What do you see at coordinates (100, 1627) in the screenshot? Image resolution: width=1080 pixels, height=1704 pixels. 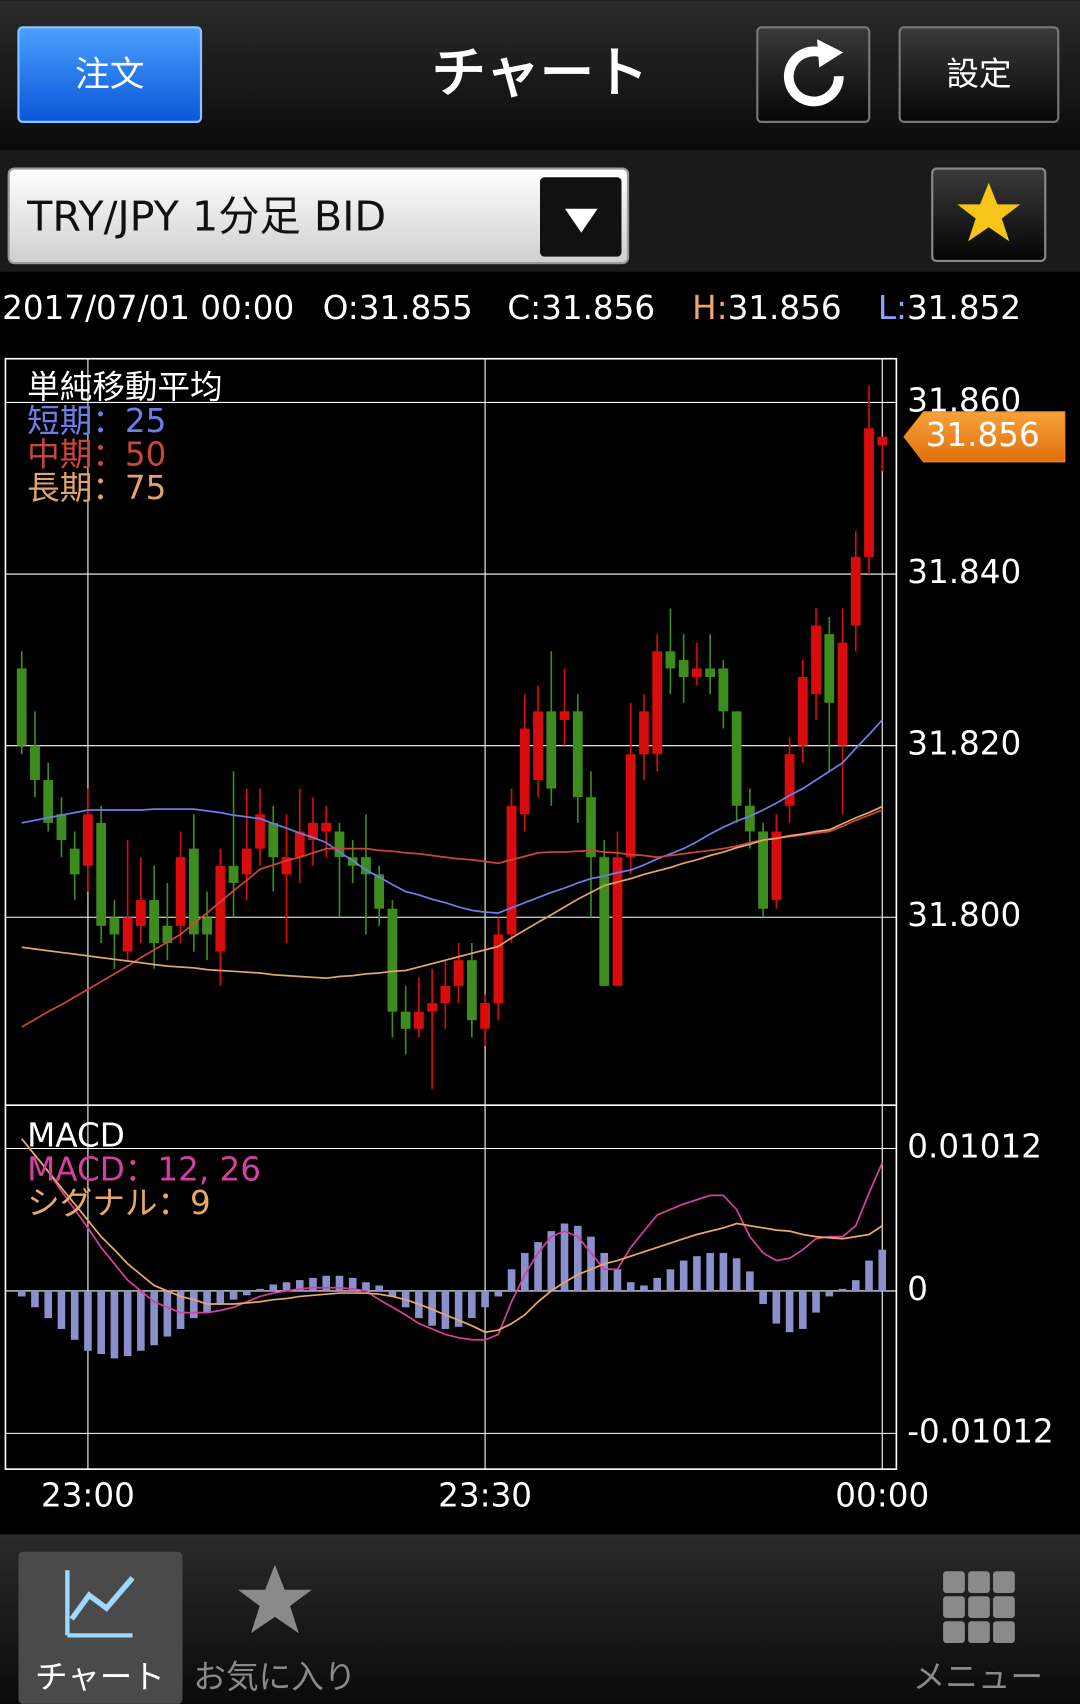 I see `chart-tab` at bounding box center [100, 1627].